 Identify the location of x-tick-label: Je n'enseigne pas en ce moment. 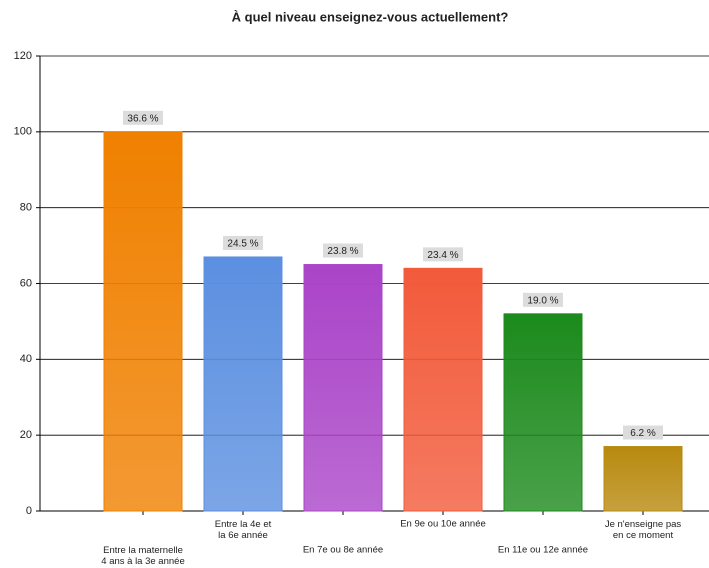
(643, 530).